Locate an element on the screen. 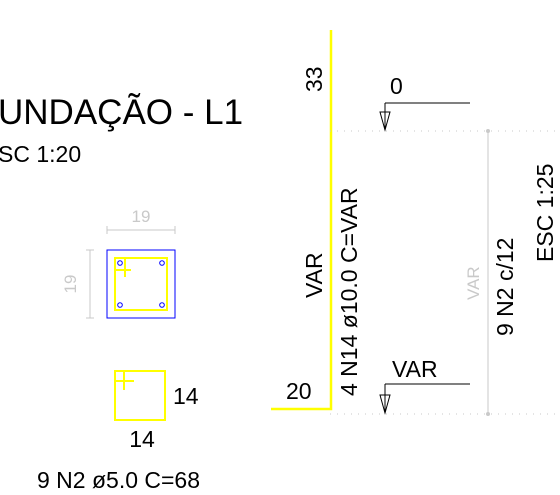  level-bottom-arrow-icon is located at coordinates (385, 404).